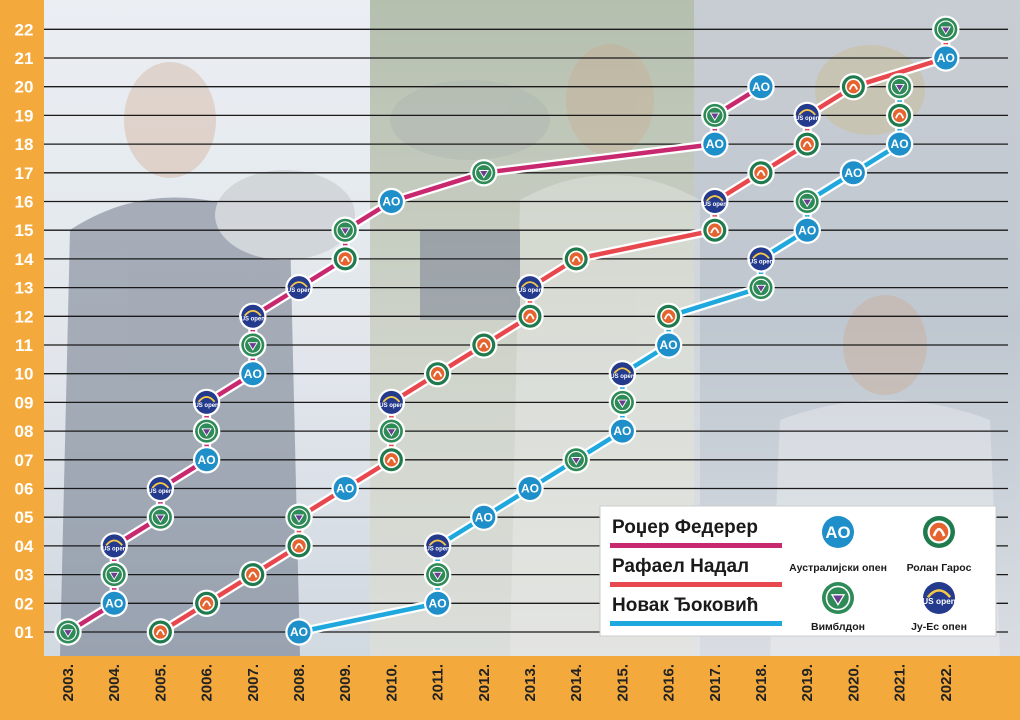 This screenshot has height=720, width=1020. I want to click on x-tick-label: 2011., so click(438, 682).